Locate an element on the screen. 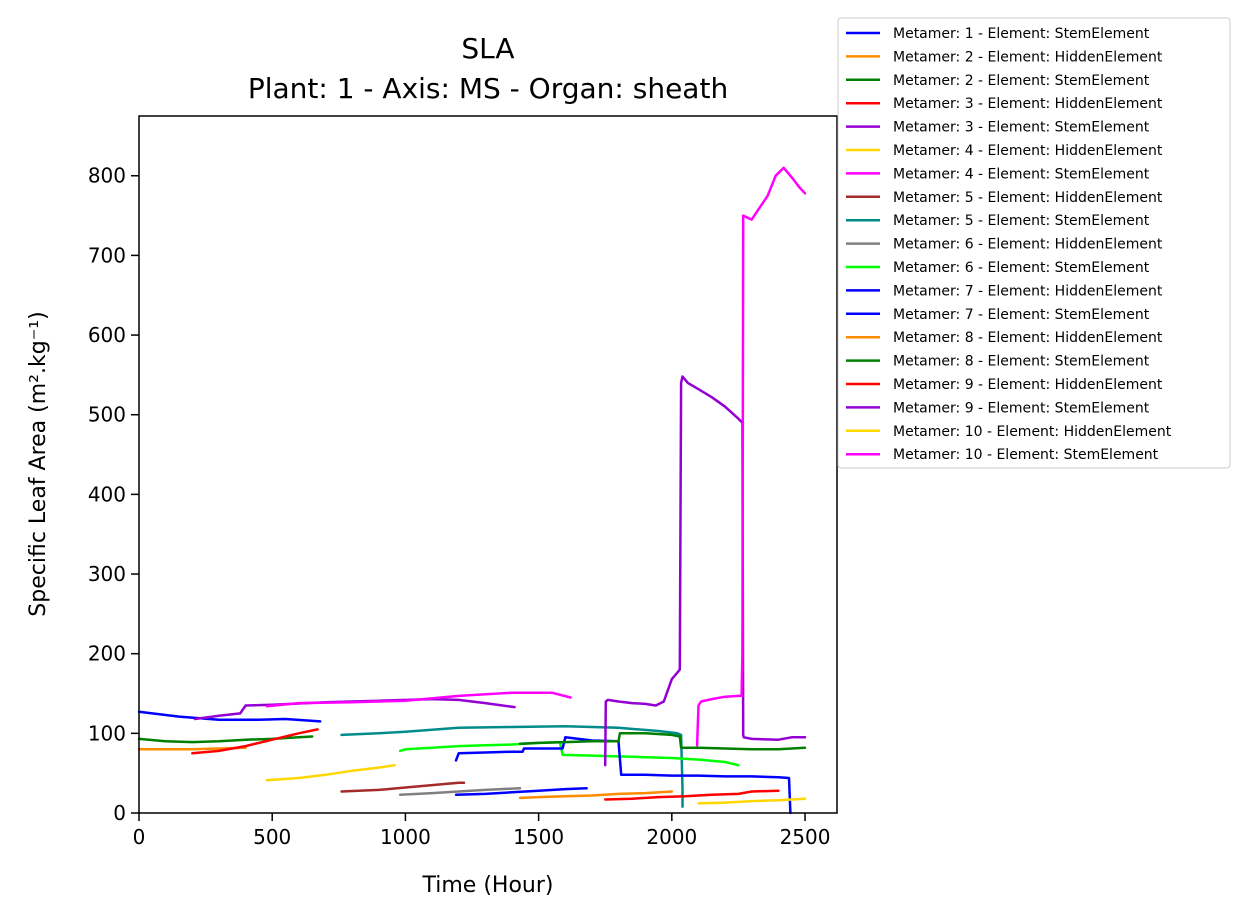 The width and height of the screenshot is (1250, 919). legend-label: Metamer: 3 - Element: HiddenElement is located at coordinates (1028, 104).